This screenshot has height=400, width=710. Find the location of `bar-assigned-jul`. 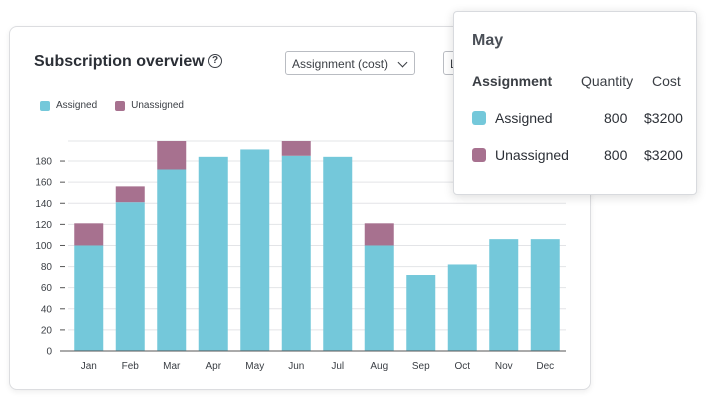

bar-assigned-jul is located at coordinates (338, 253).